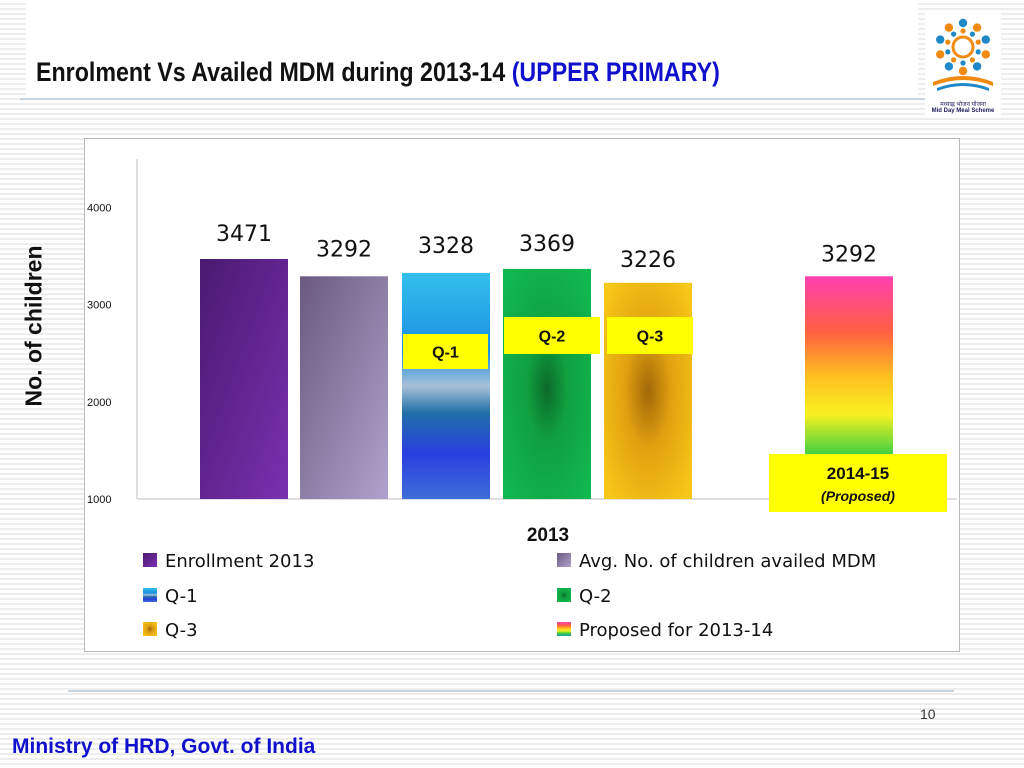 The image size is (1024, 768). I want to click on logo-caption-english: Mid Day Meal Scheme, so click(963, 111).